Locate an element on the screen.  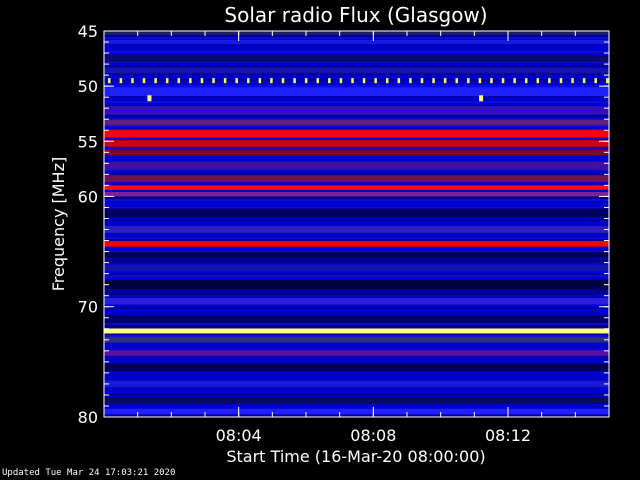
y-tick-label: 60 is located at coordinates (88, 196).